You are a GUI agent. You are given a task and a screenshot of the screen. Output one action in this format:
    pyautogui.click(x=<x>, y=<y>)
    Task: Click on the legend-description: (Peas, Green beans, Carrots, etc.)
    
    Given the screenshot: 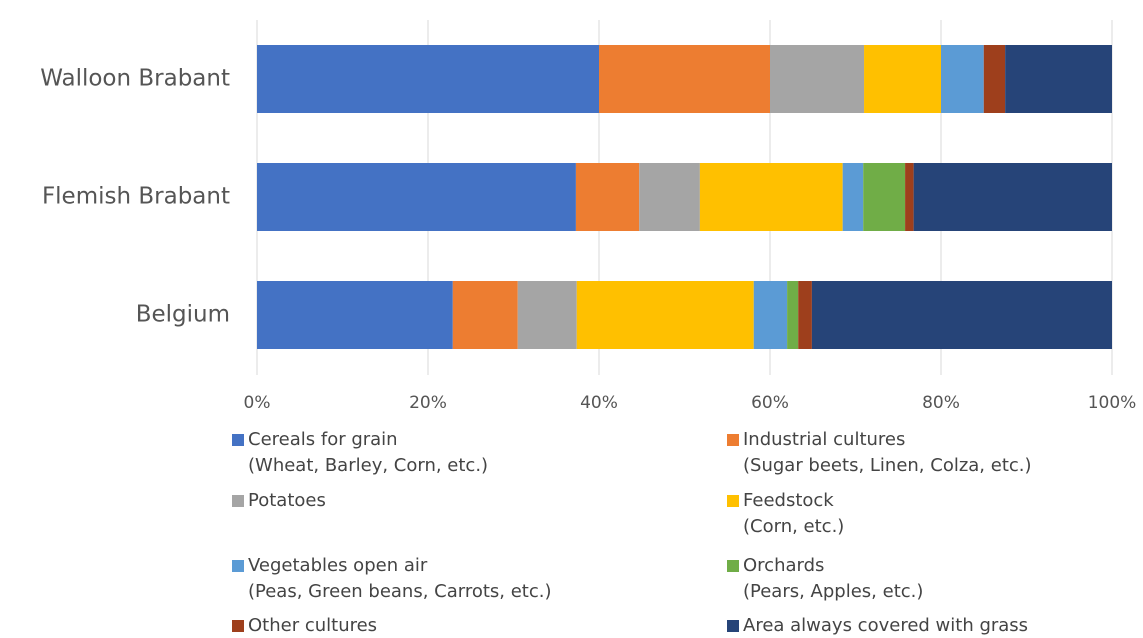 What is the action you would take?
    pyautogui.click(x=400, y=591)
    